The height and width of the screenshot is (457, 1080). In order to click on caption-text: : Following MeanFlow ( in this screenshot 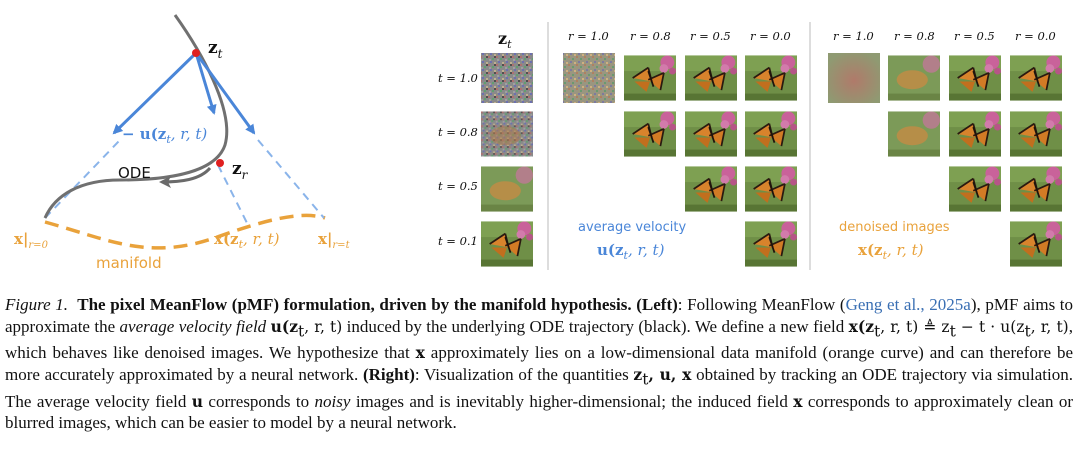, I will do `click(761, 304)`.